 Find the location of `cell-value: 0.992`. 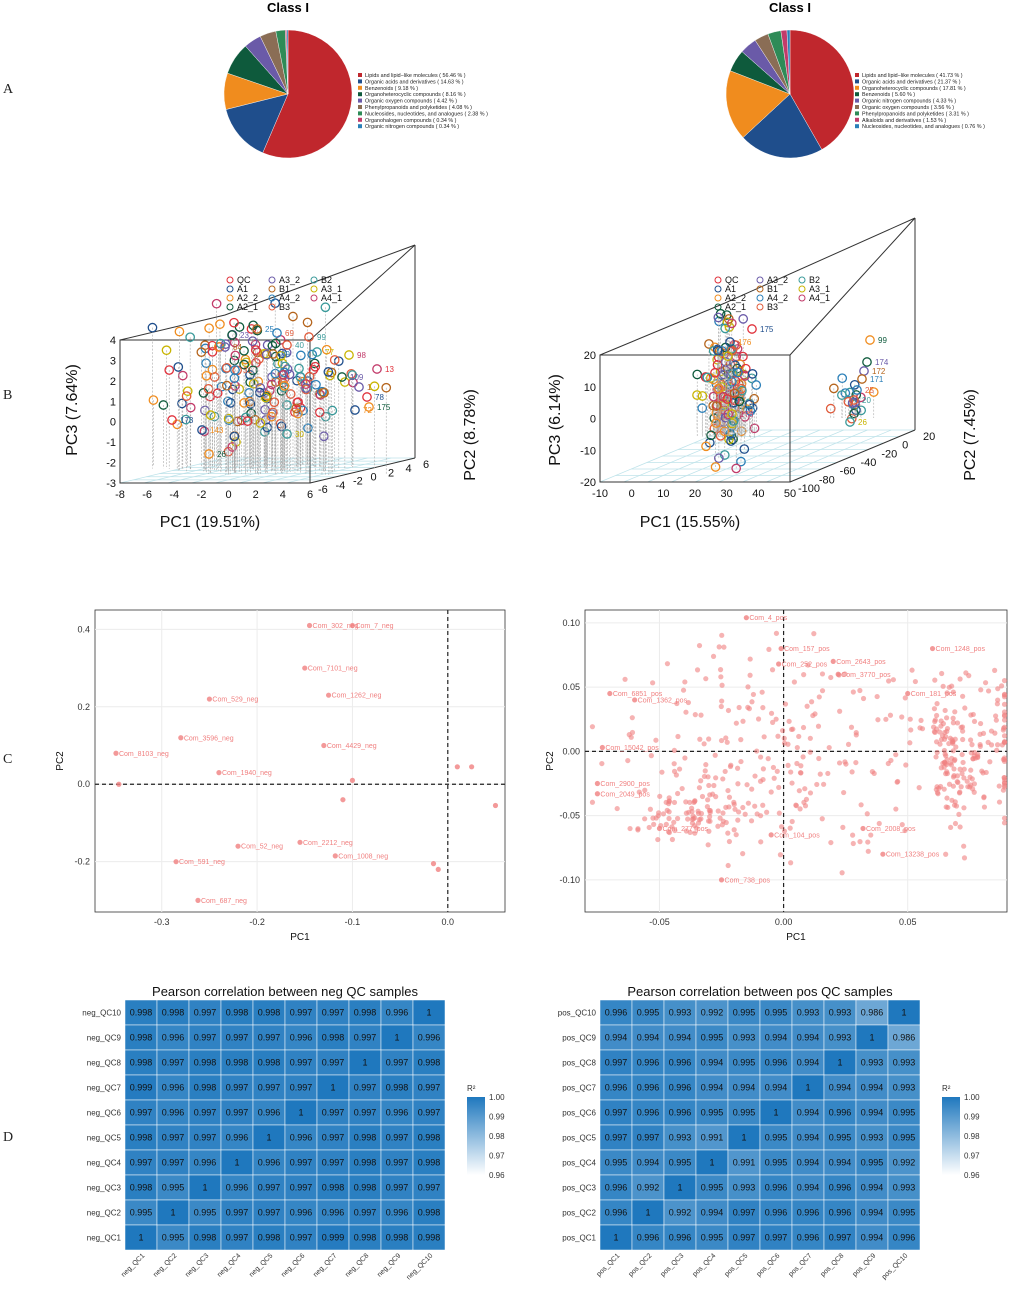

cell-value: 0.992 is located at coordinates (712, 1013).